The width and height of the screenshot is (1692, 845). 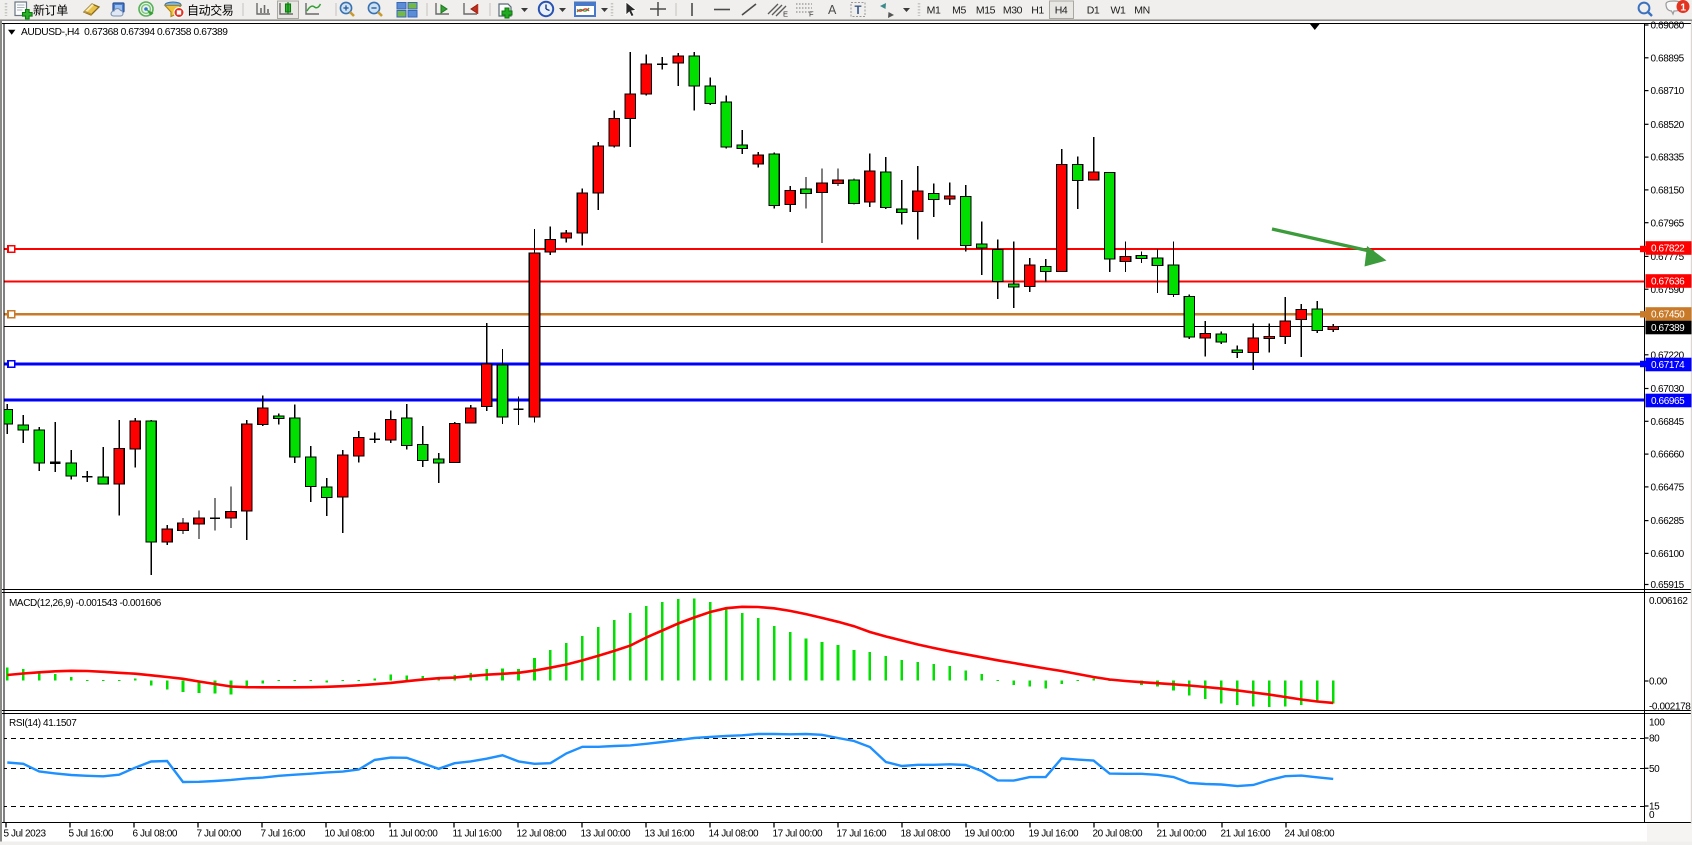 I want to click on svg-text: M15, so click(x=986, y=11).